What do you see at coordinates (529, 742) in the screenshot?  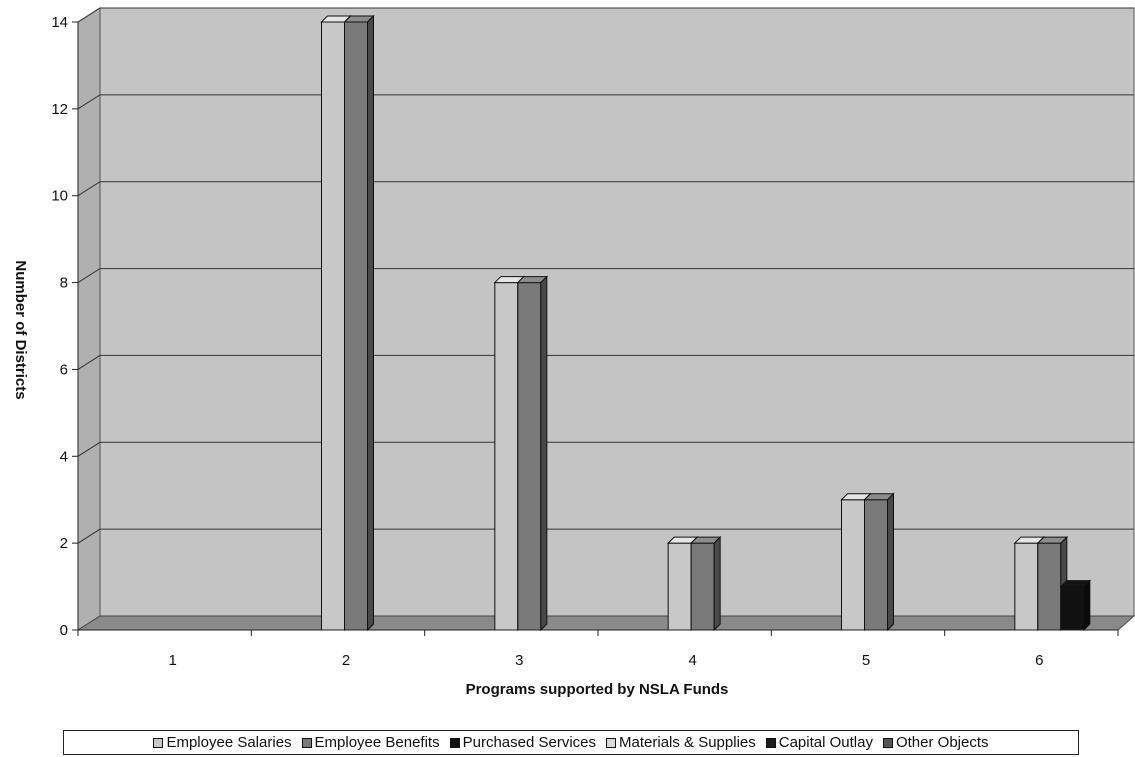 I see `legend-label: Purchased Services` at bounding box center [529, 742].